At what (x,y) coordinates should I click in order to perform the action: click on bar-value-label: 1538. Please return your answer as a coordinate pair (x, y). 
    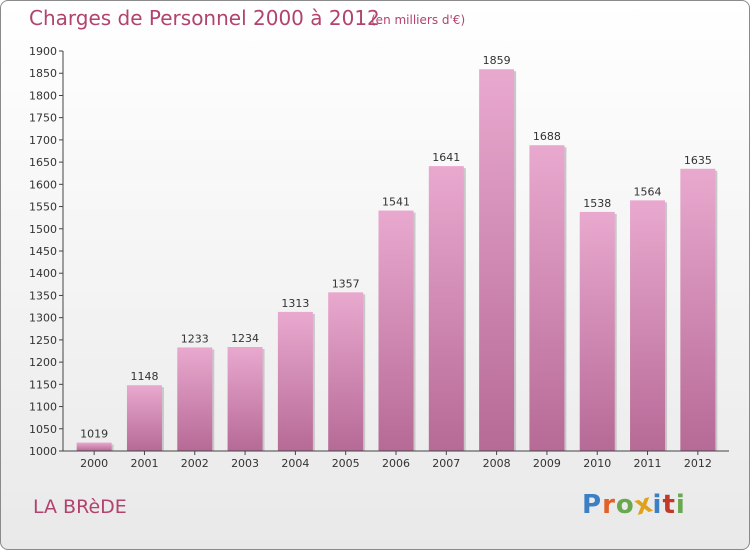
    Looking at the image, I should click on (597, 203).